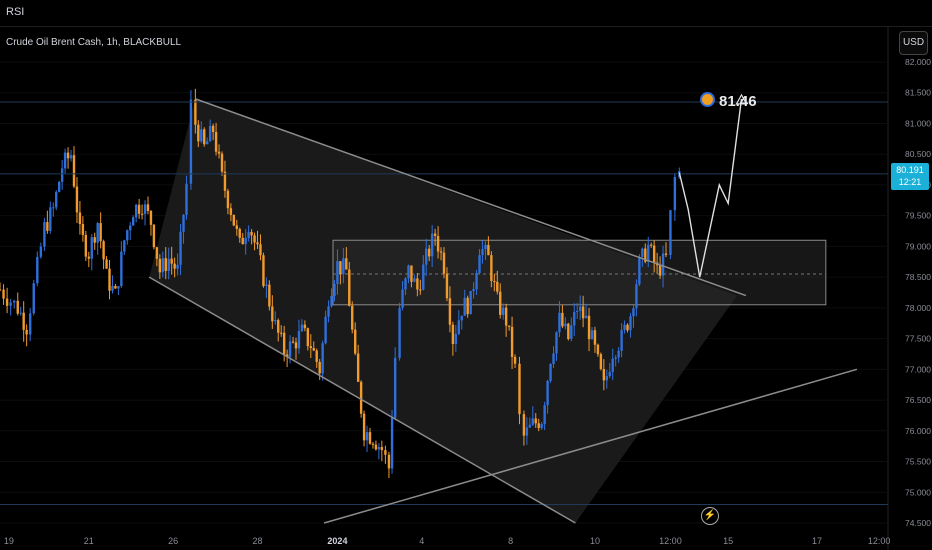  Describe the element at coordinates (595, 541) in the screenshot. I see `x-tick-label: 10` at that location.